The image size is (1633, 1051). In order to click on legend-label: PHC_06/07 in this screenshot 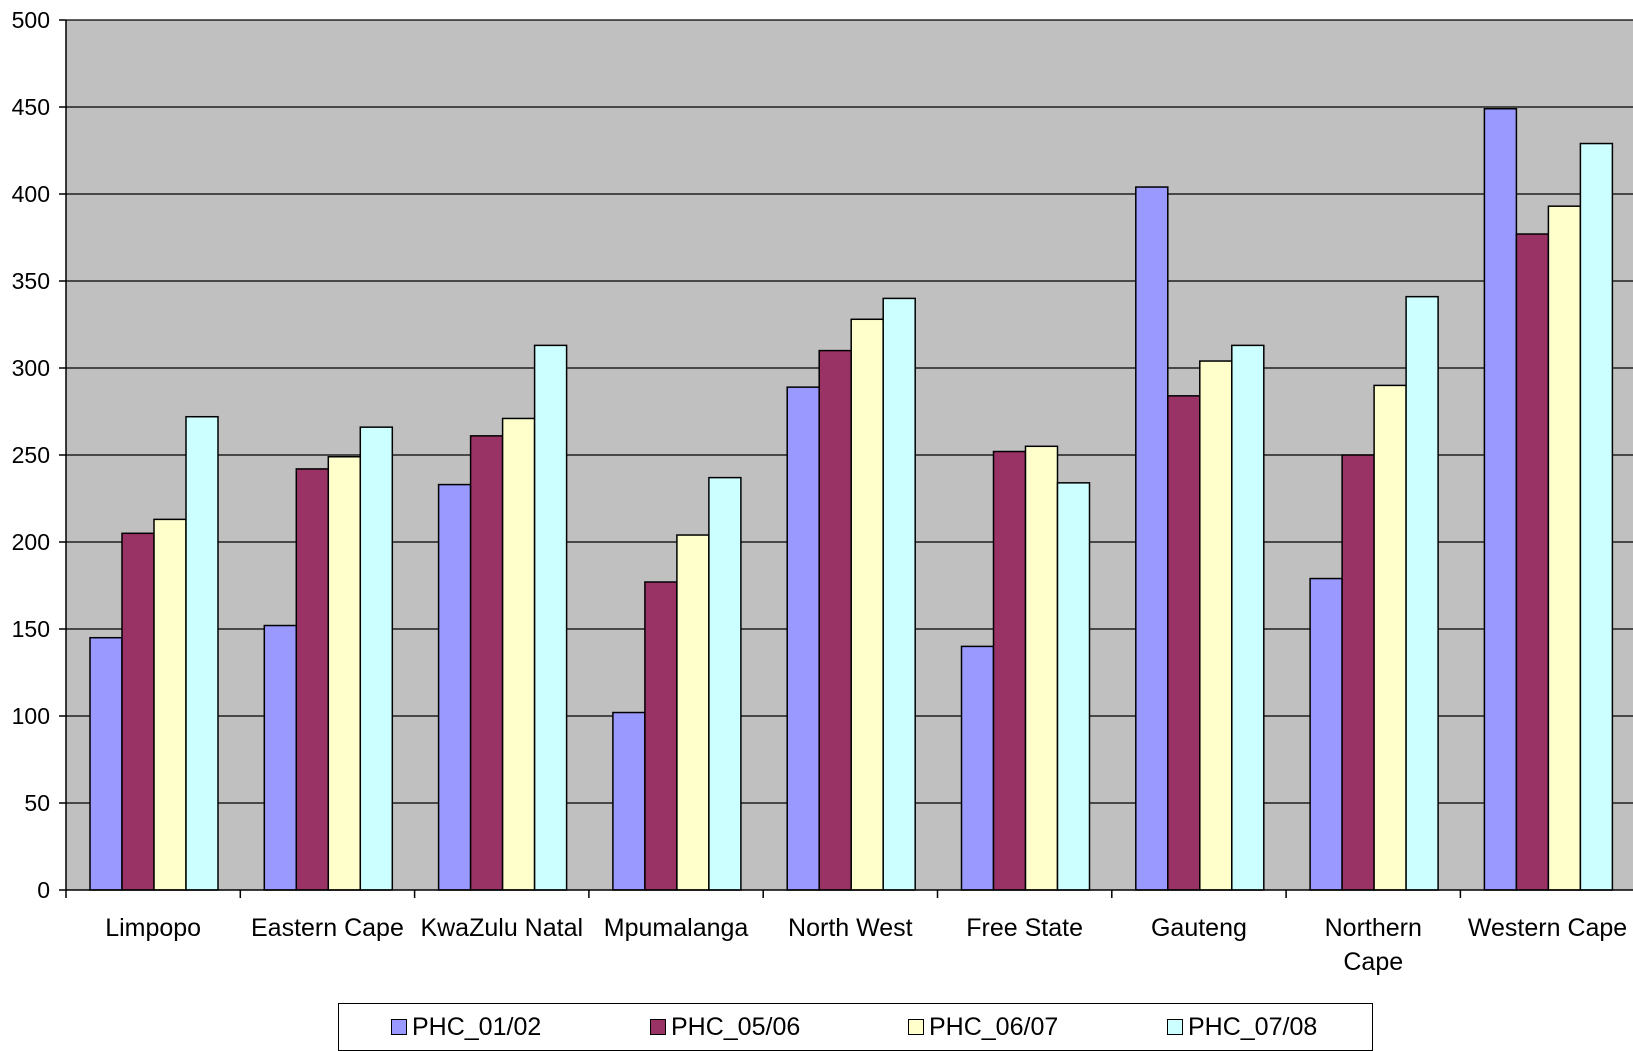, I will do `click(994, 1026)`.